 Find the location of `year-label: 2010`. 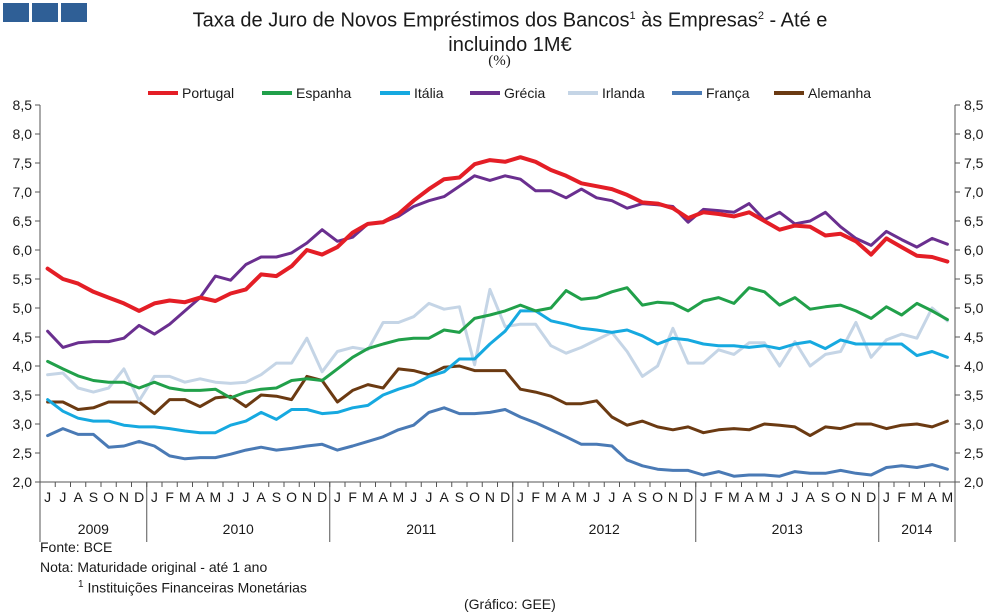

year-label: 2010 is located at coordinates (238, 529).